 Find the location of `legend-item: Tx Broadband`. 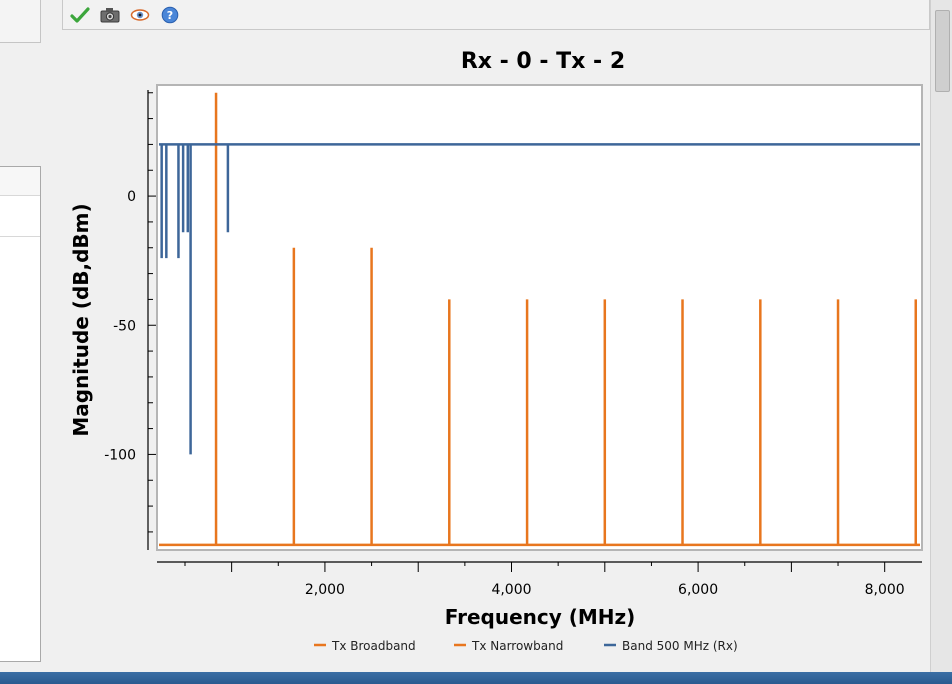

legend-item: Tx Broadband is located at coordinates (365, 646).